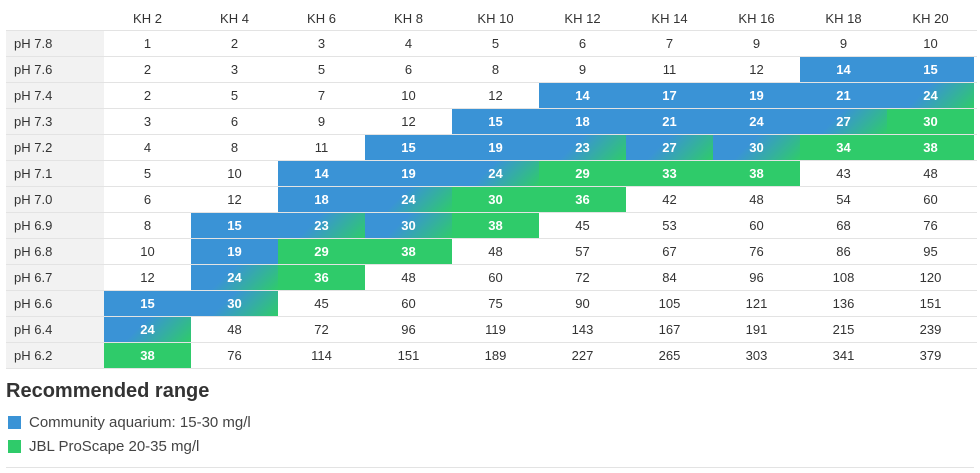  I want to click on table-cell: 48, so click(408, 277).